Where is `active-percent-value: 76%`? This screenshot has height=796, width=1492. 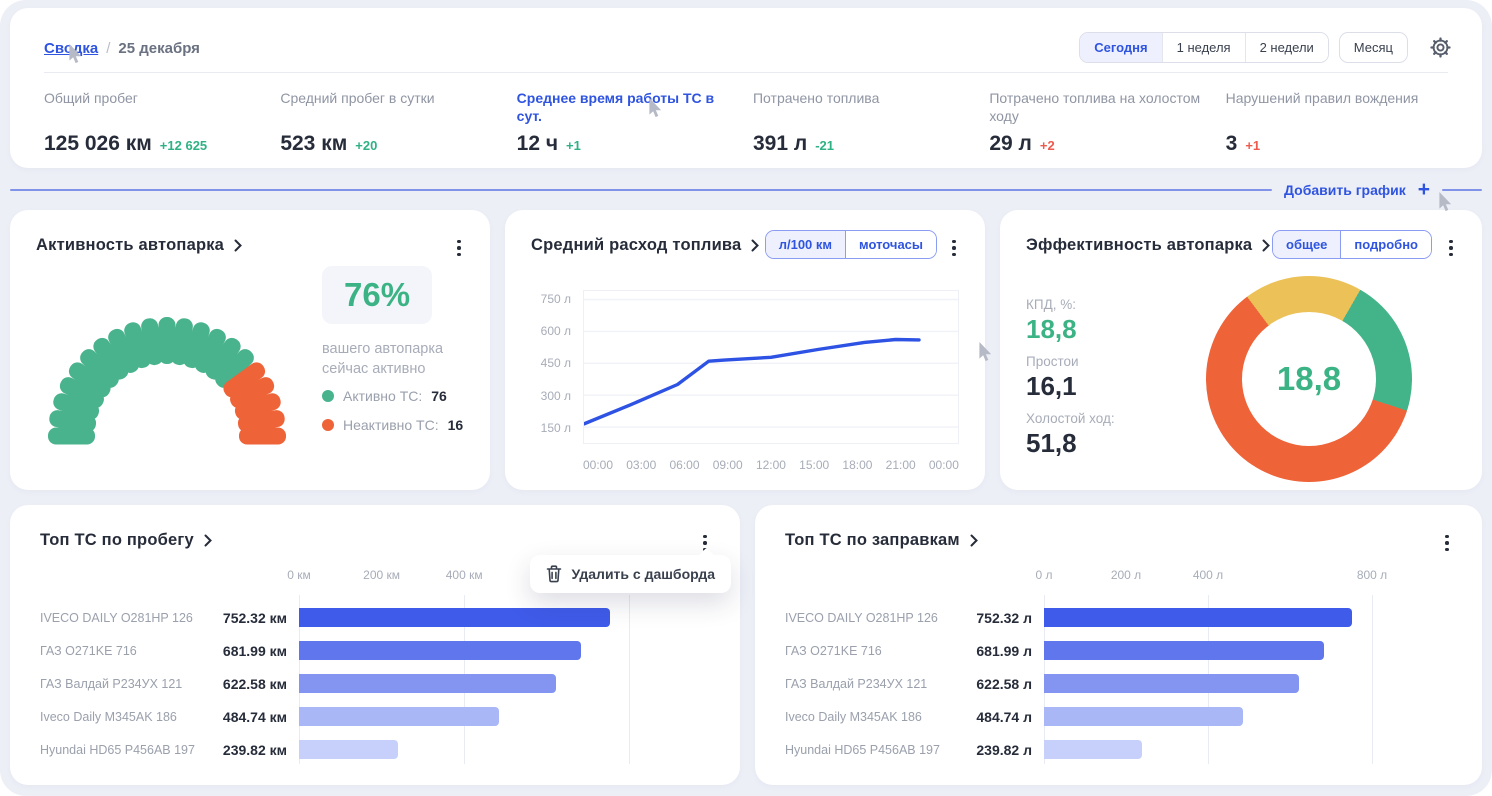
active-percent-value: 76% is located at coordinates (377, 294).